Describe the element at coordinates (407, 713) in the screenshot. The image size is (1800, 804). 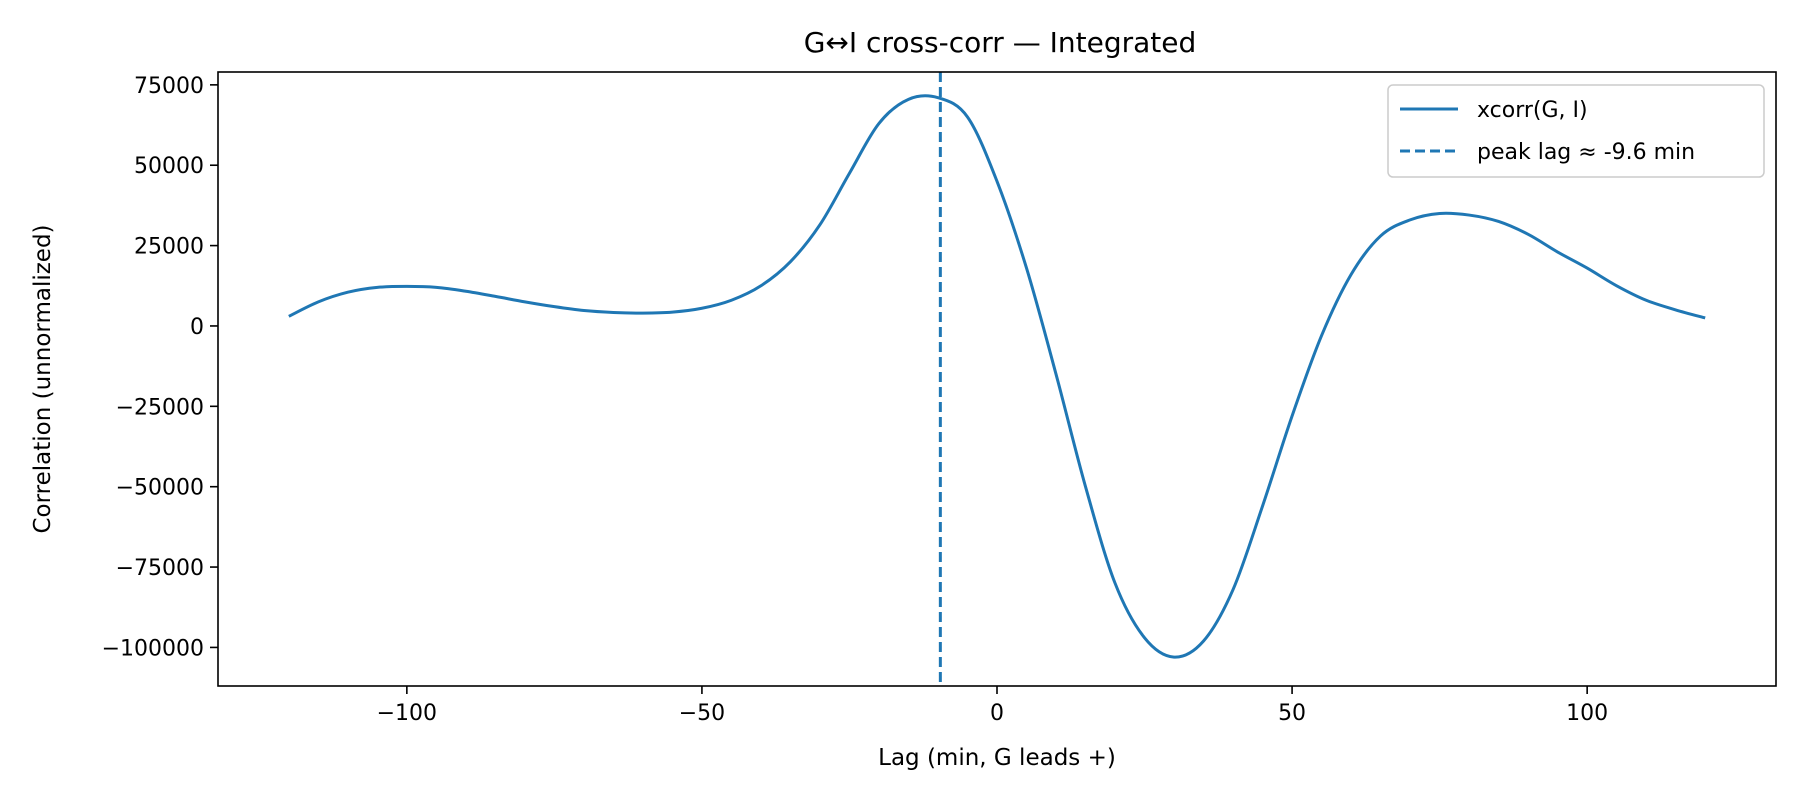
I see `x-tick-label: −100` at that location.